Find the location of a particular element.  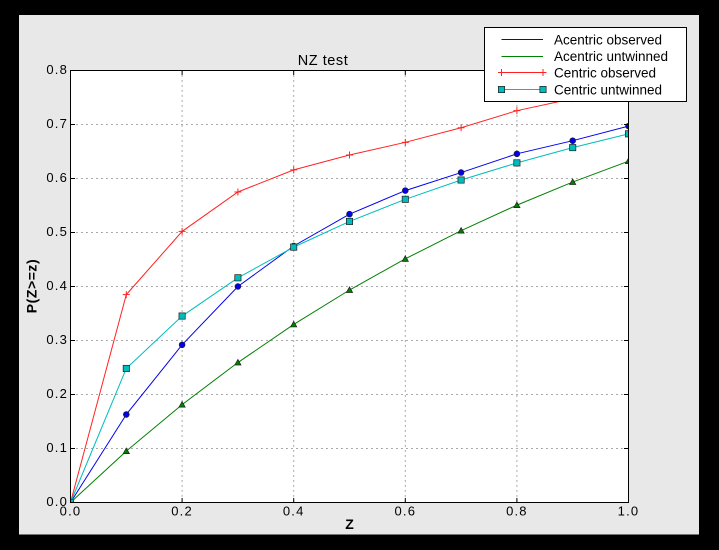

svg-text: Acentric untwinned is located at coordinates (611, 56).